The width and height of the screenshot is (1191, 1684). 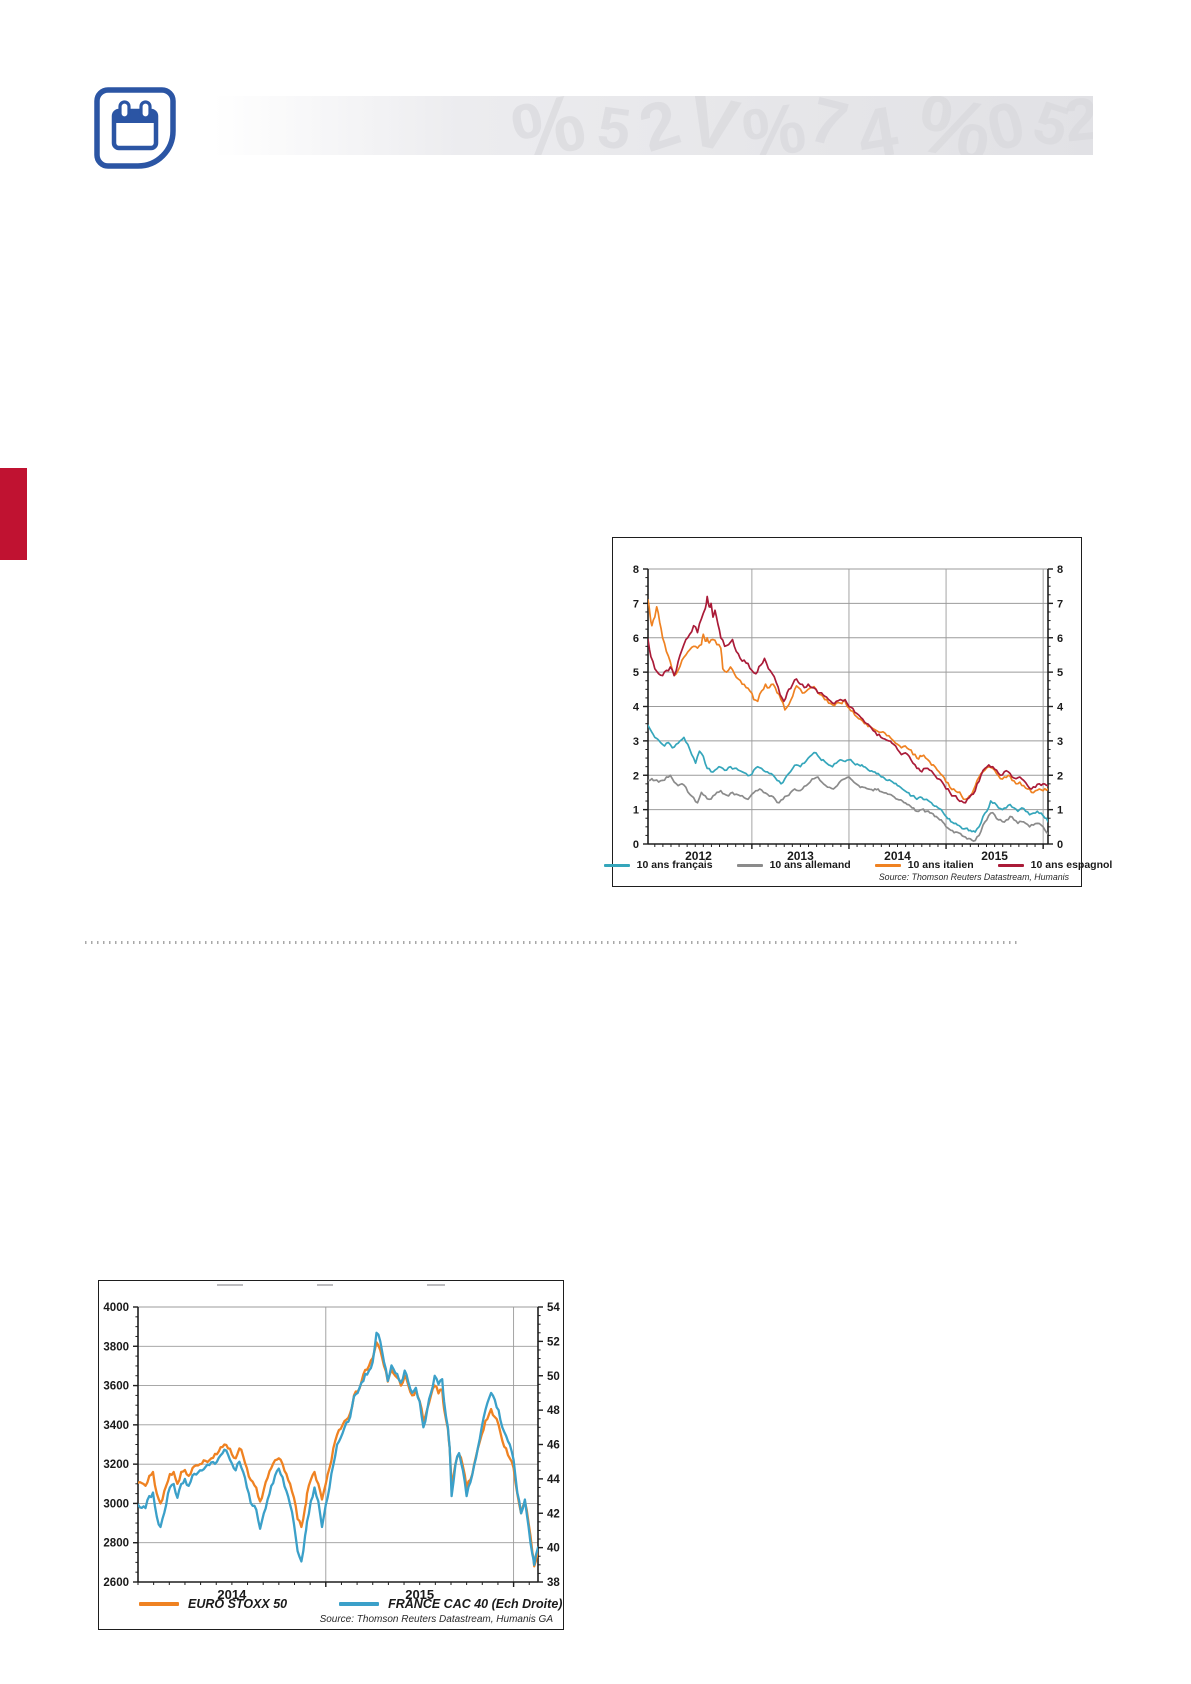 What do you see at coordinates (116, 1583) in the screenshot?
I see `y-tick-label-left: 2600` at bounding box center [116, 1583].